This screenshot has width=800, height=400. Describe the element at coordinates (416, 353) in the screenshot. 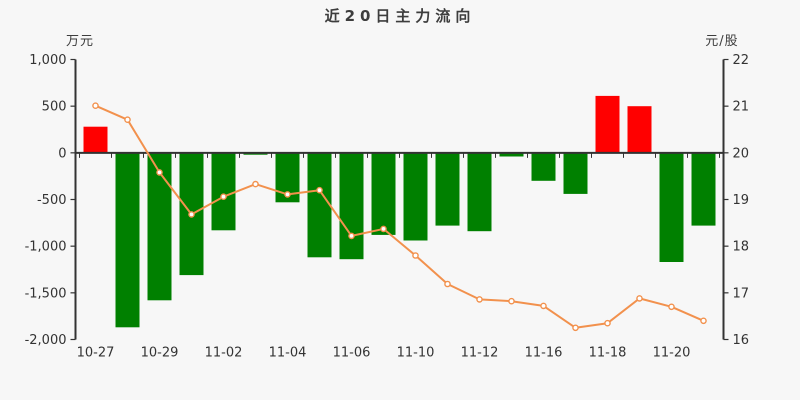

I see `x-axis-label: 11-10` at that location.